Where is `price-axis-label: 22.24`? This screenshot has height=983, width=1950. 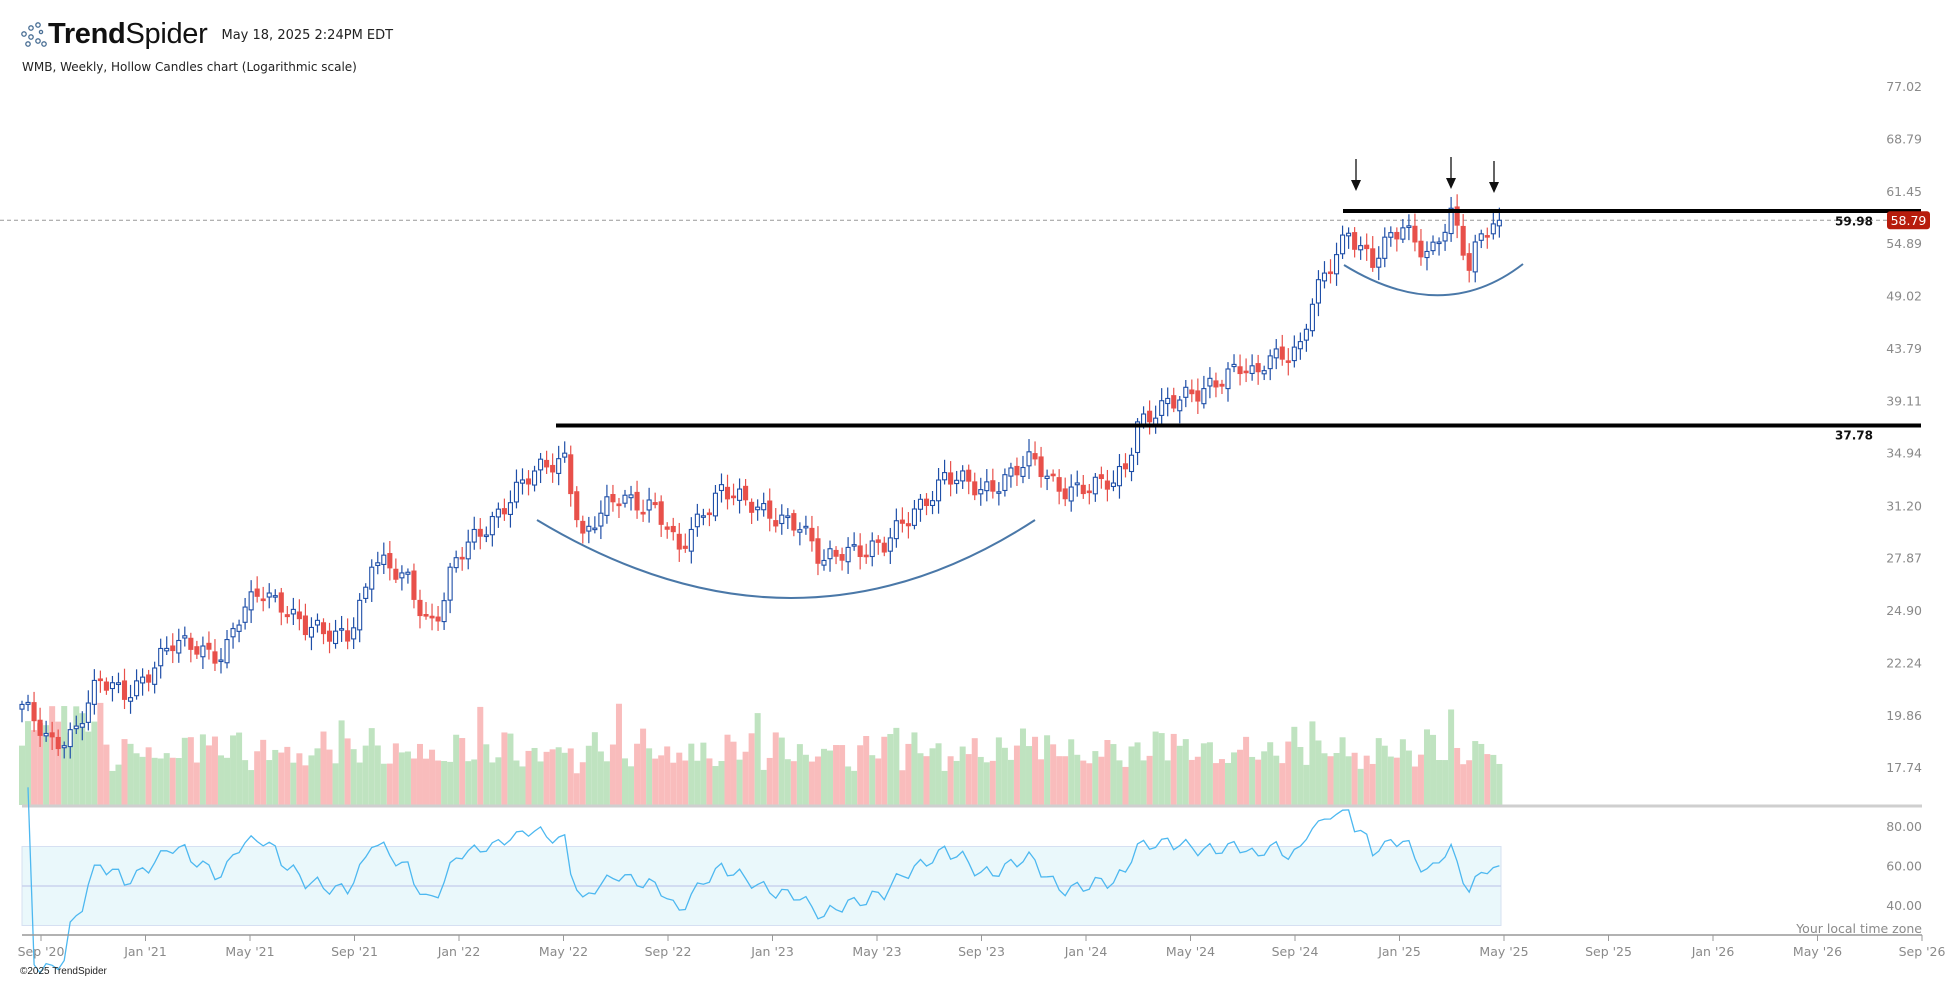 price-axis-label: 22.24 is located at coordinates (1904, 662).